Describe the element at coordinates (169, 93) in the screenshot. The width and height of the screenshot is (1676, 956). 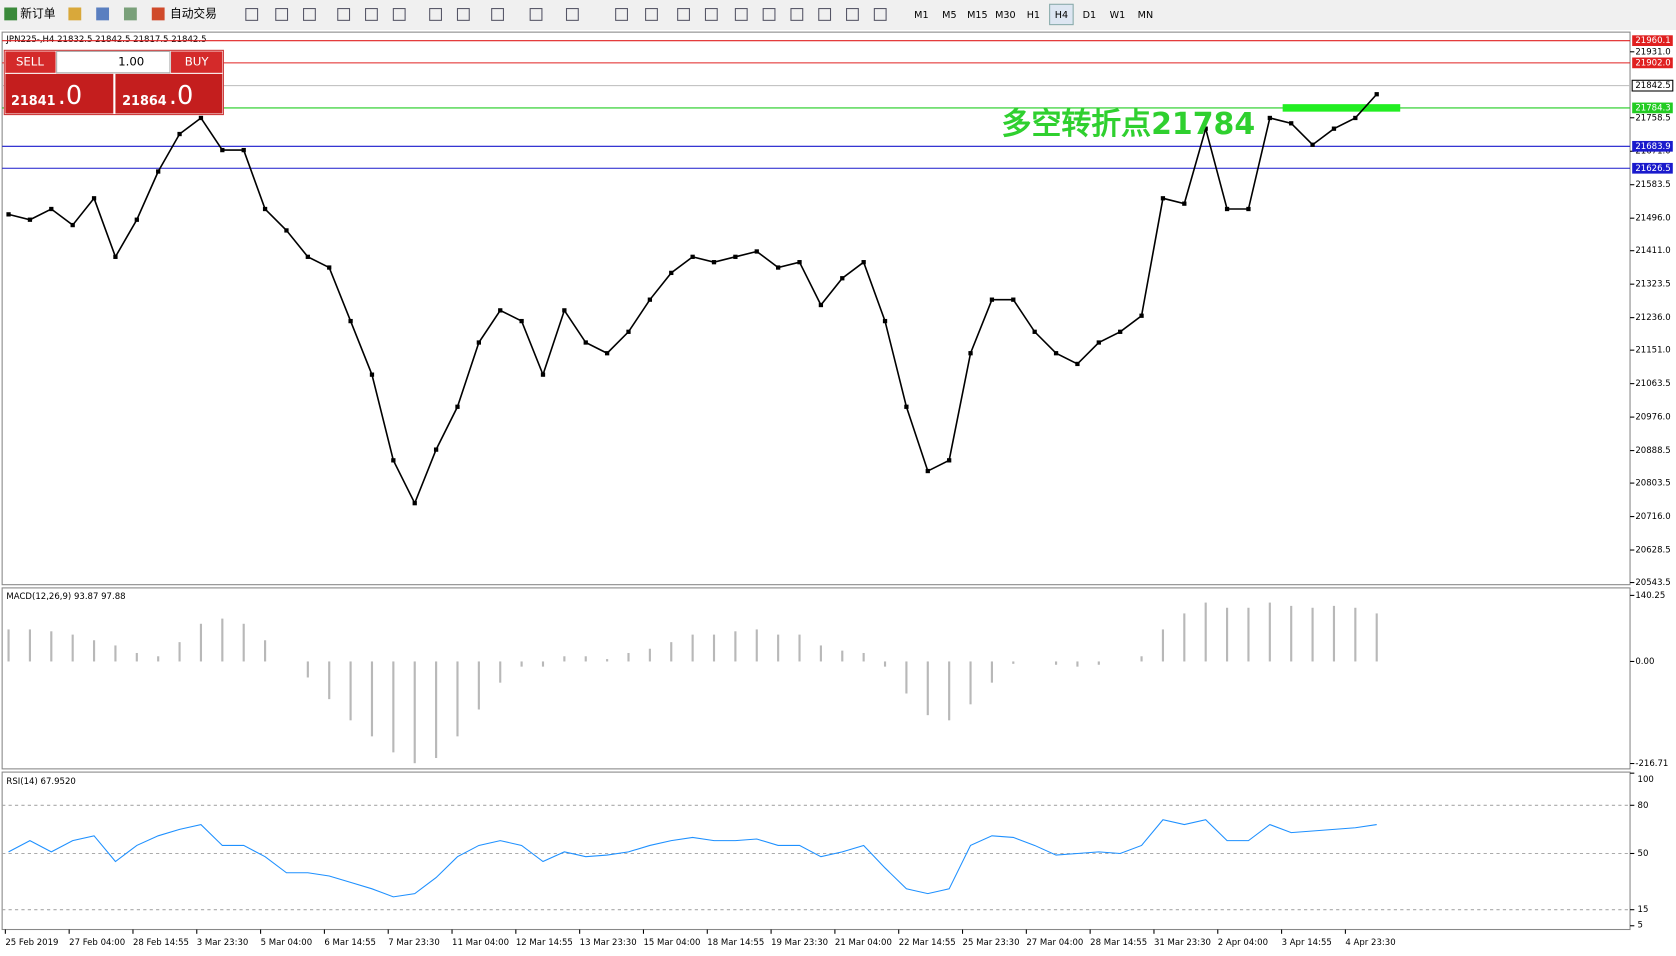
I see `ask-box` at that location.